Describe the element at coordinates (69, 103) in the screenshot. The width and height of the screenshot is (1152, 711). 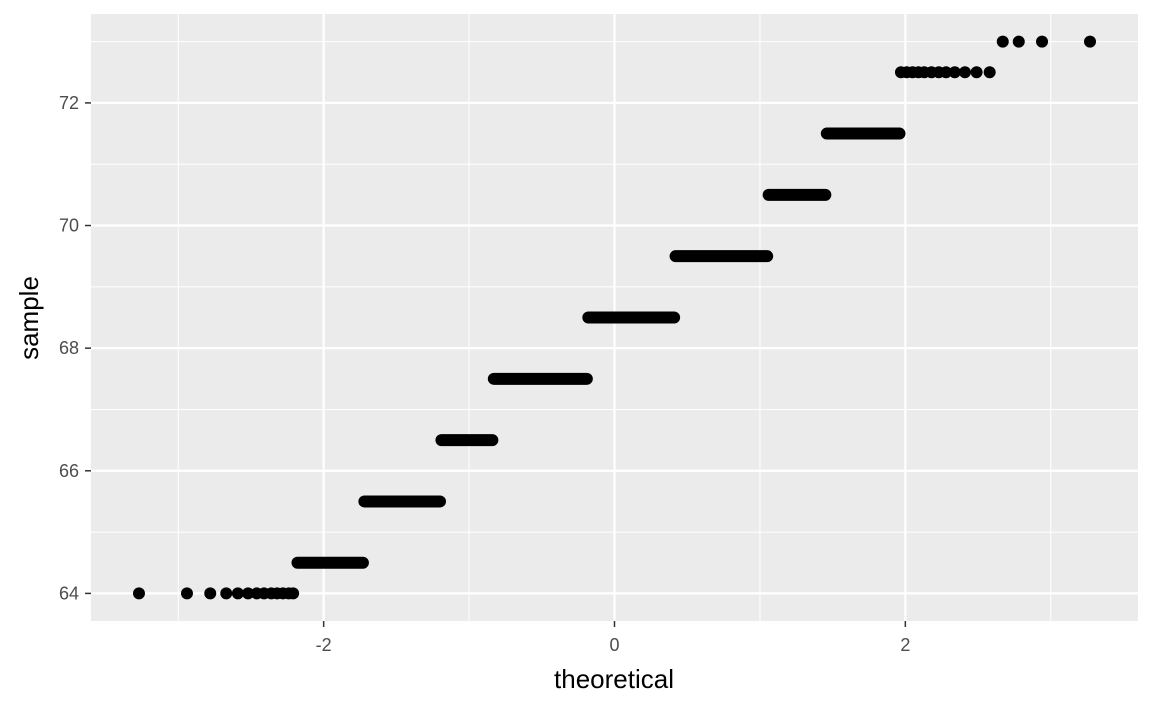
I see `y-tick-label: 72` at that location.